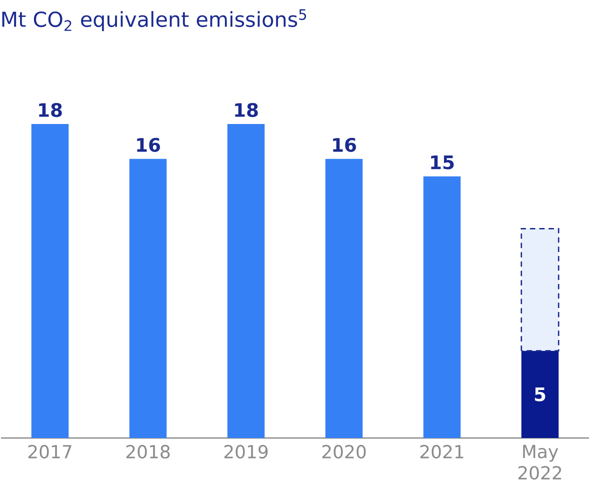  What do you see at coordinates (442, 451) in the screenshot?
I see `x-tick-label: 2021` at bounding box center [442, 451].